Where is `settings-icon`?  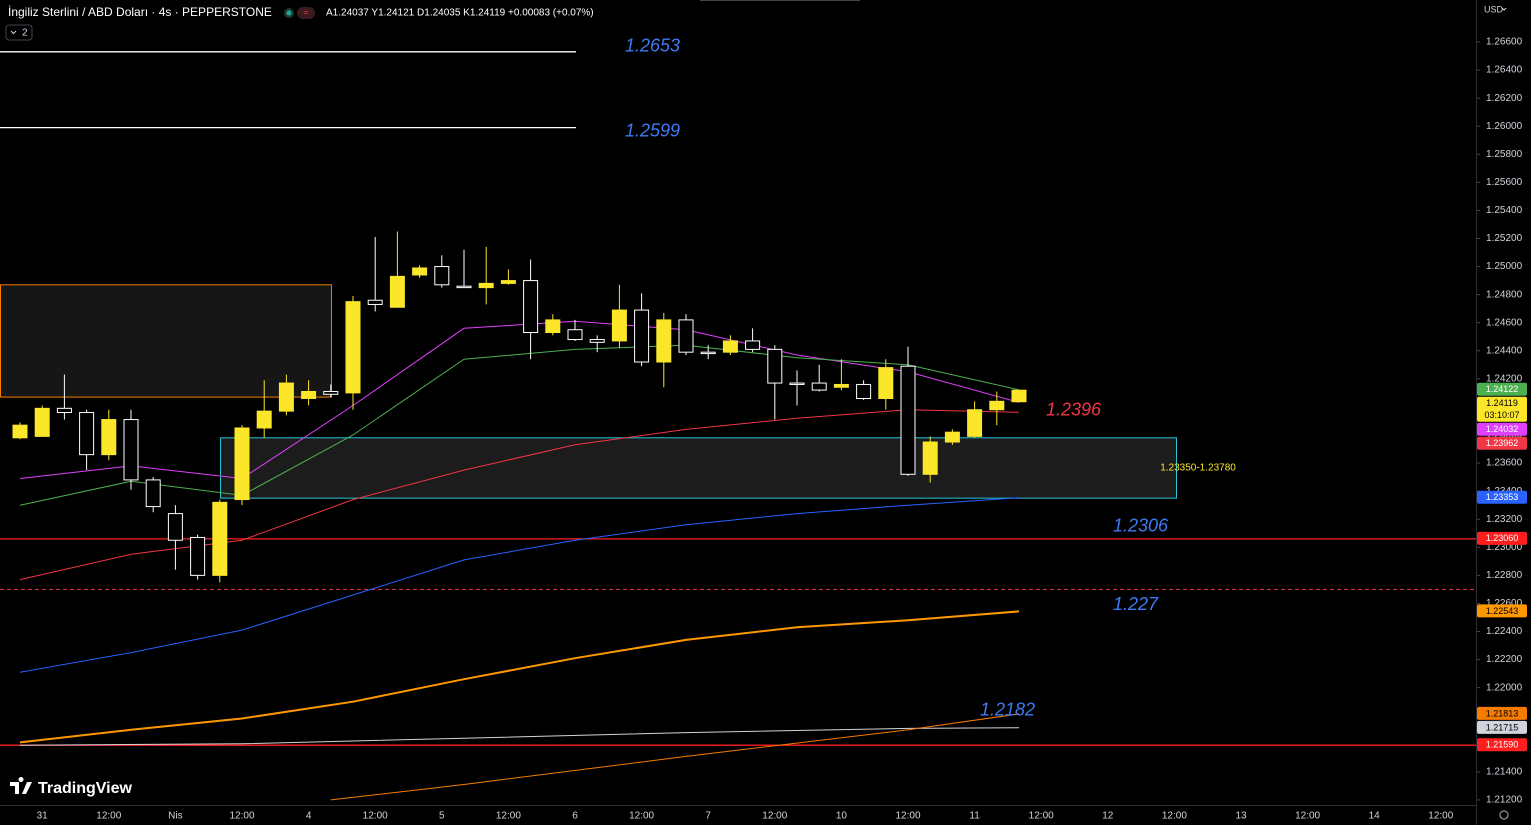 settings-icon is located at coordinates (1504, 815).